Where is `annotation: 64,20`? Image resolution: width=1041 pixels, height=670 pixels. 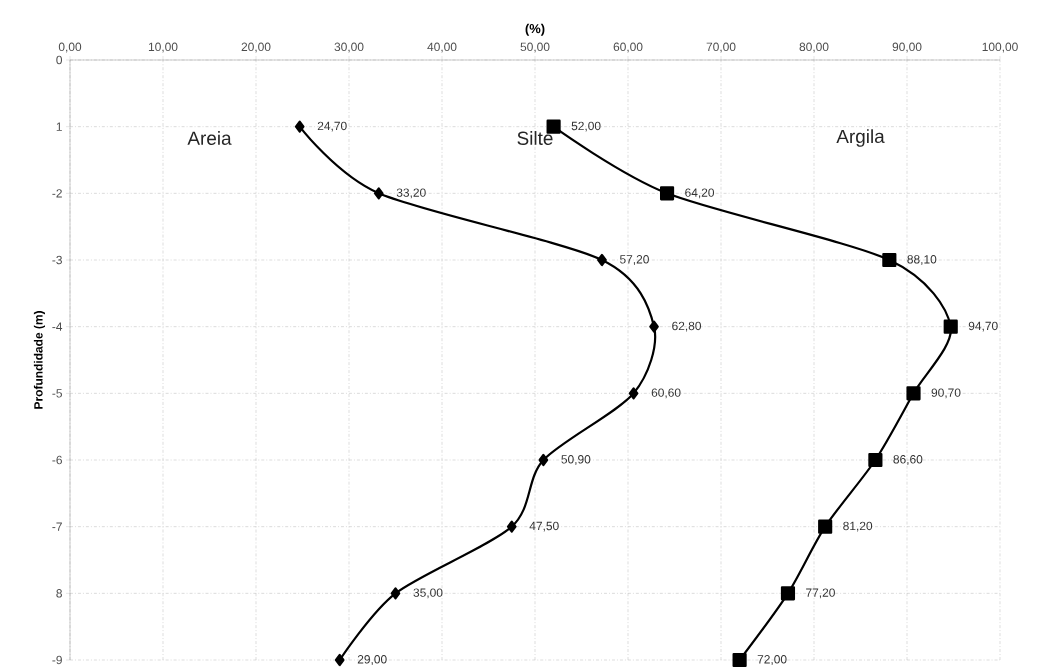 annotation: 64,20 is located at coordinates (700, 193).